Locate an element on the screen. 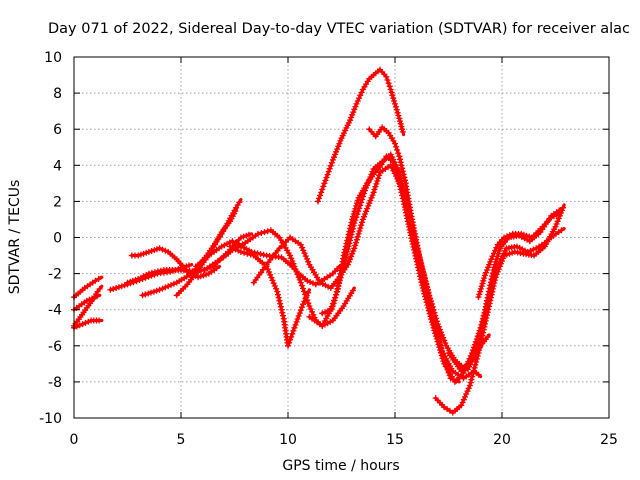 This screenshot has height=480, width=640. y-tick-label: 4 is located at coordinates (57, 166).